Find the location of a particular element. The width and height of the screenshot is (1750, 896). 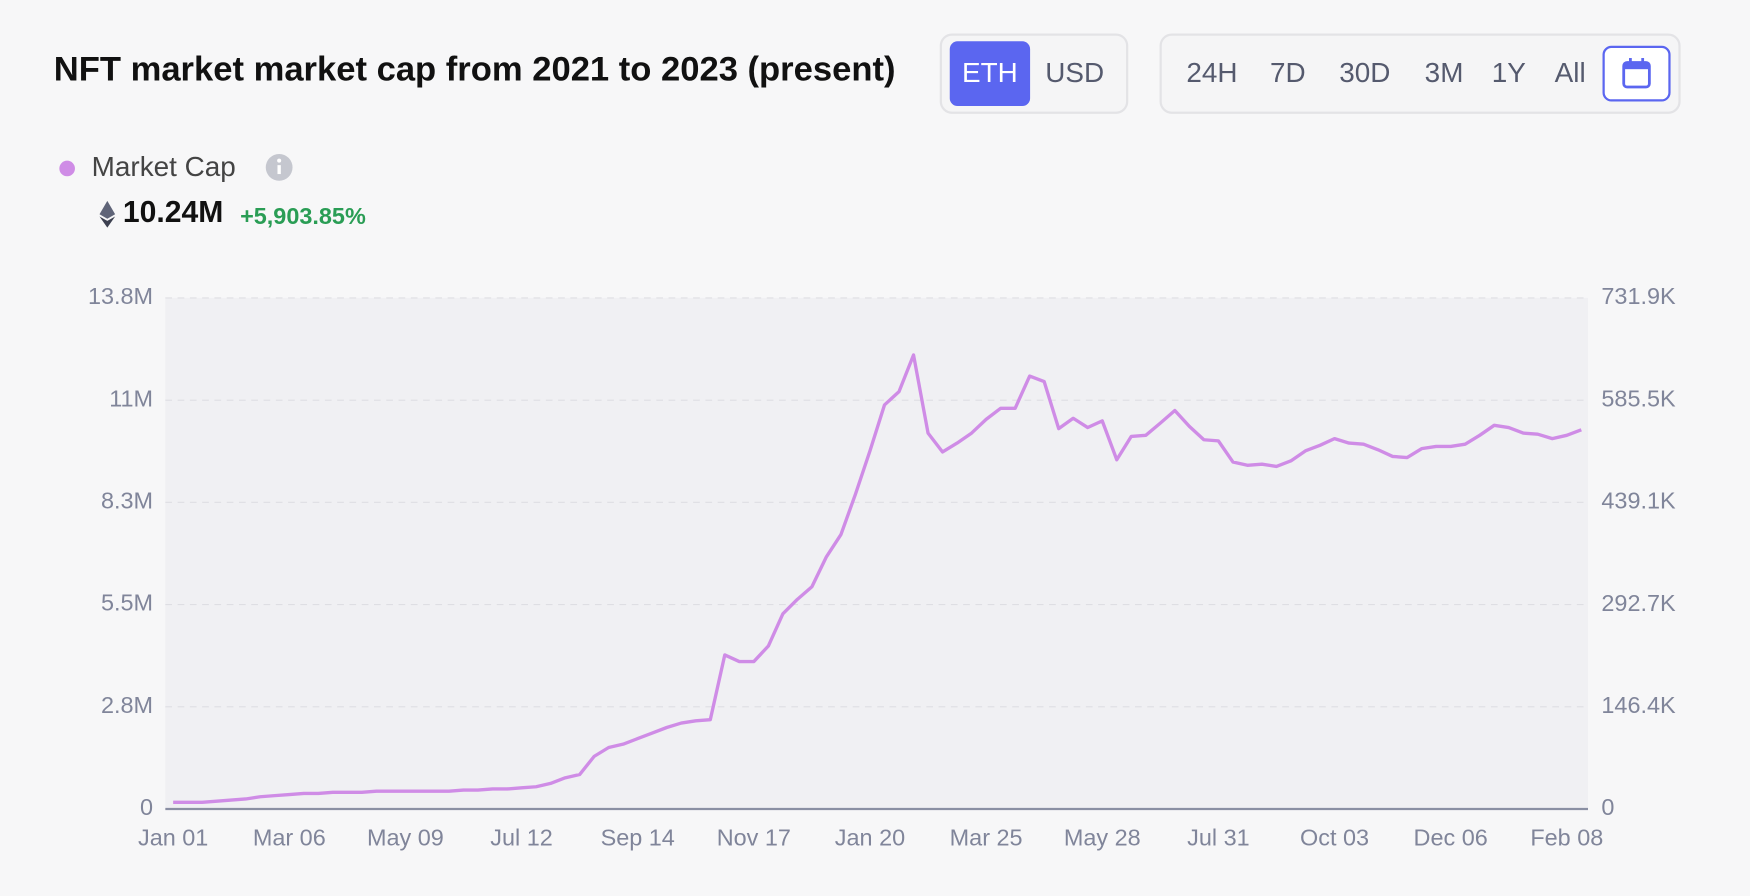

range-group is located at coordinates (1420, 73).